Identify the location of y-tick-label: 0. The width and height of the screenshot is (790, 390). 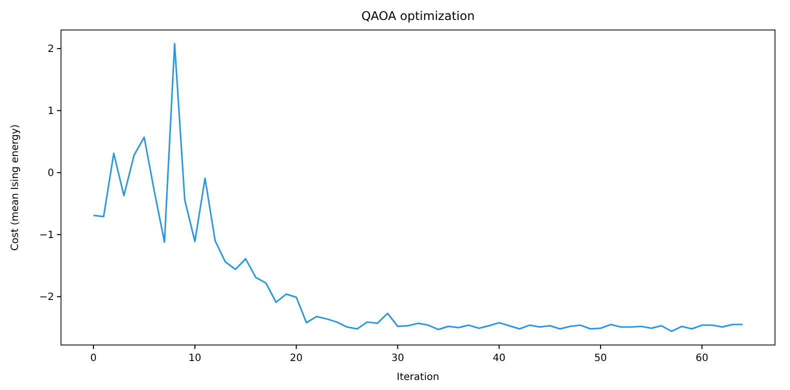
(51, 174).